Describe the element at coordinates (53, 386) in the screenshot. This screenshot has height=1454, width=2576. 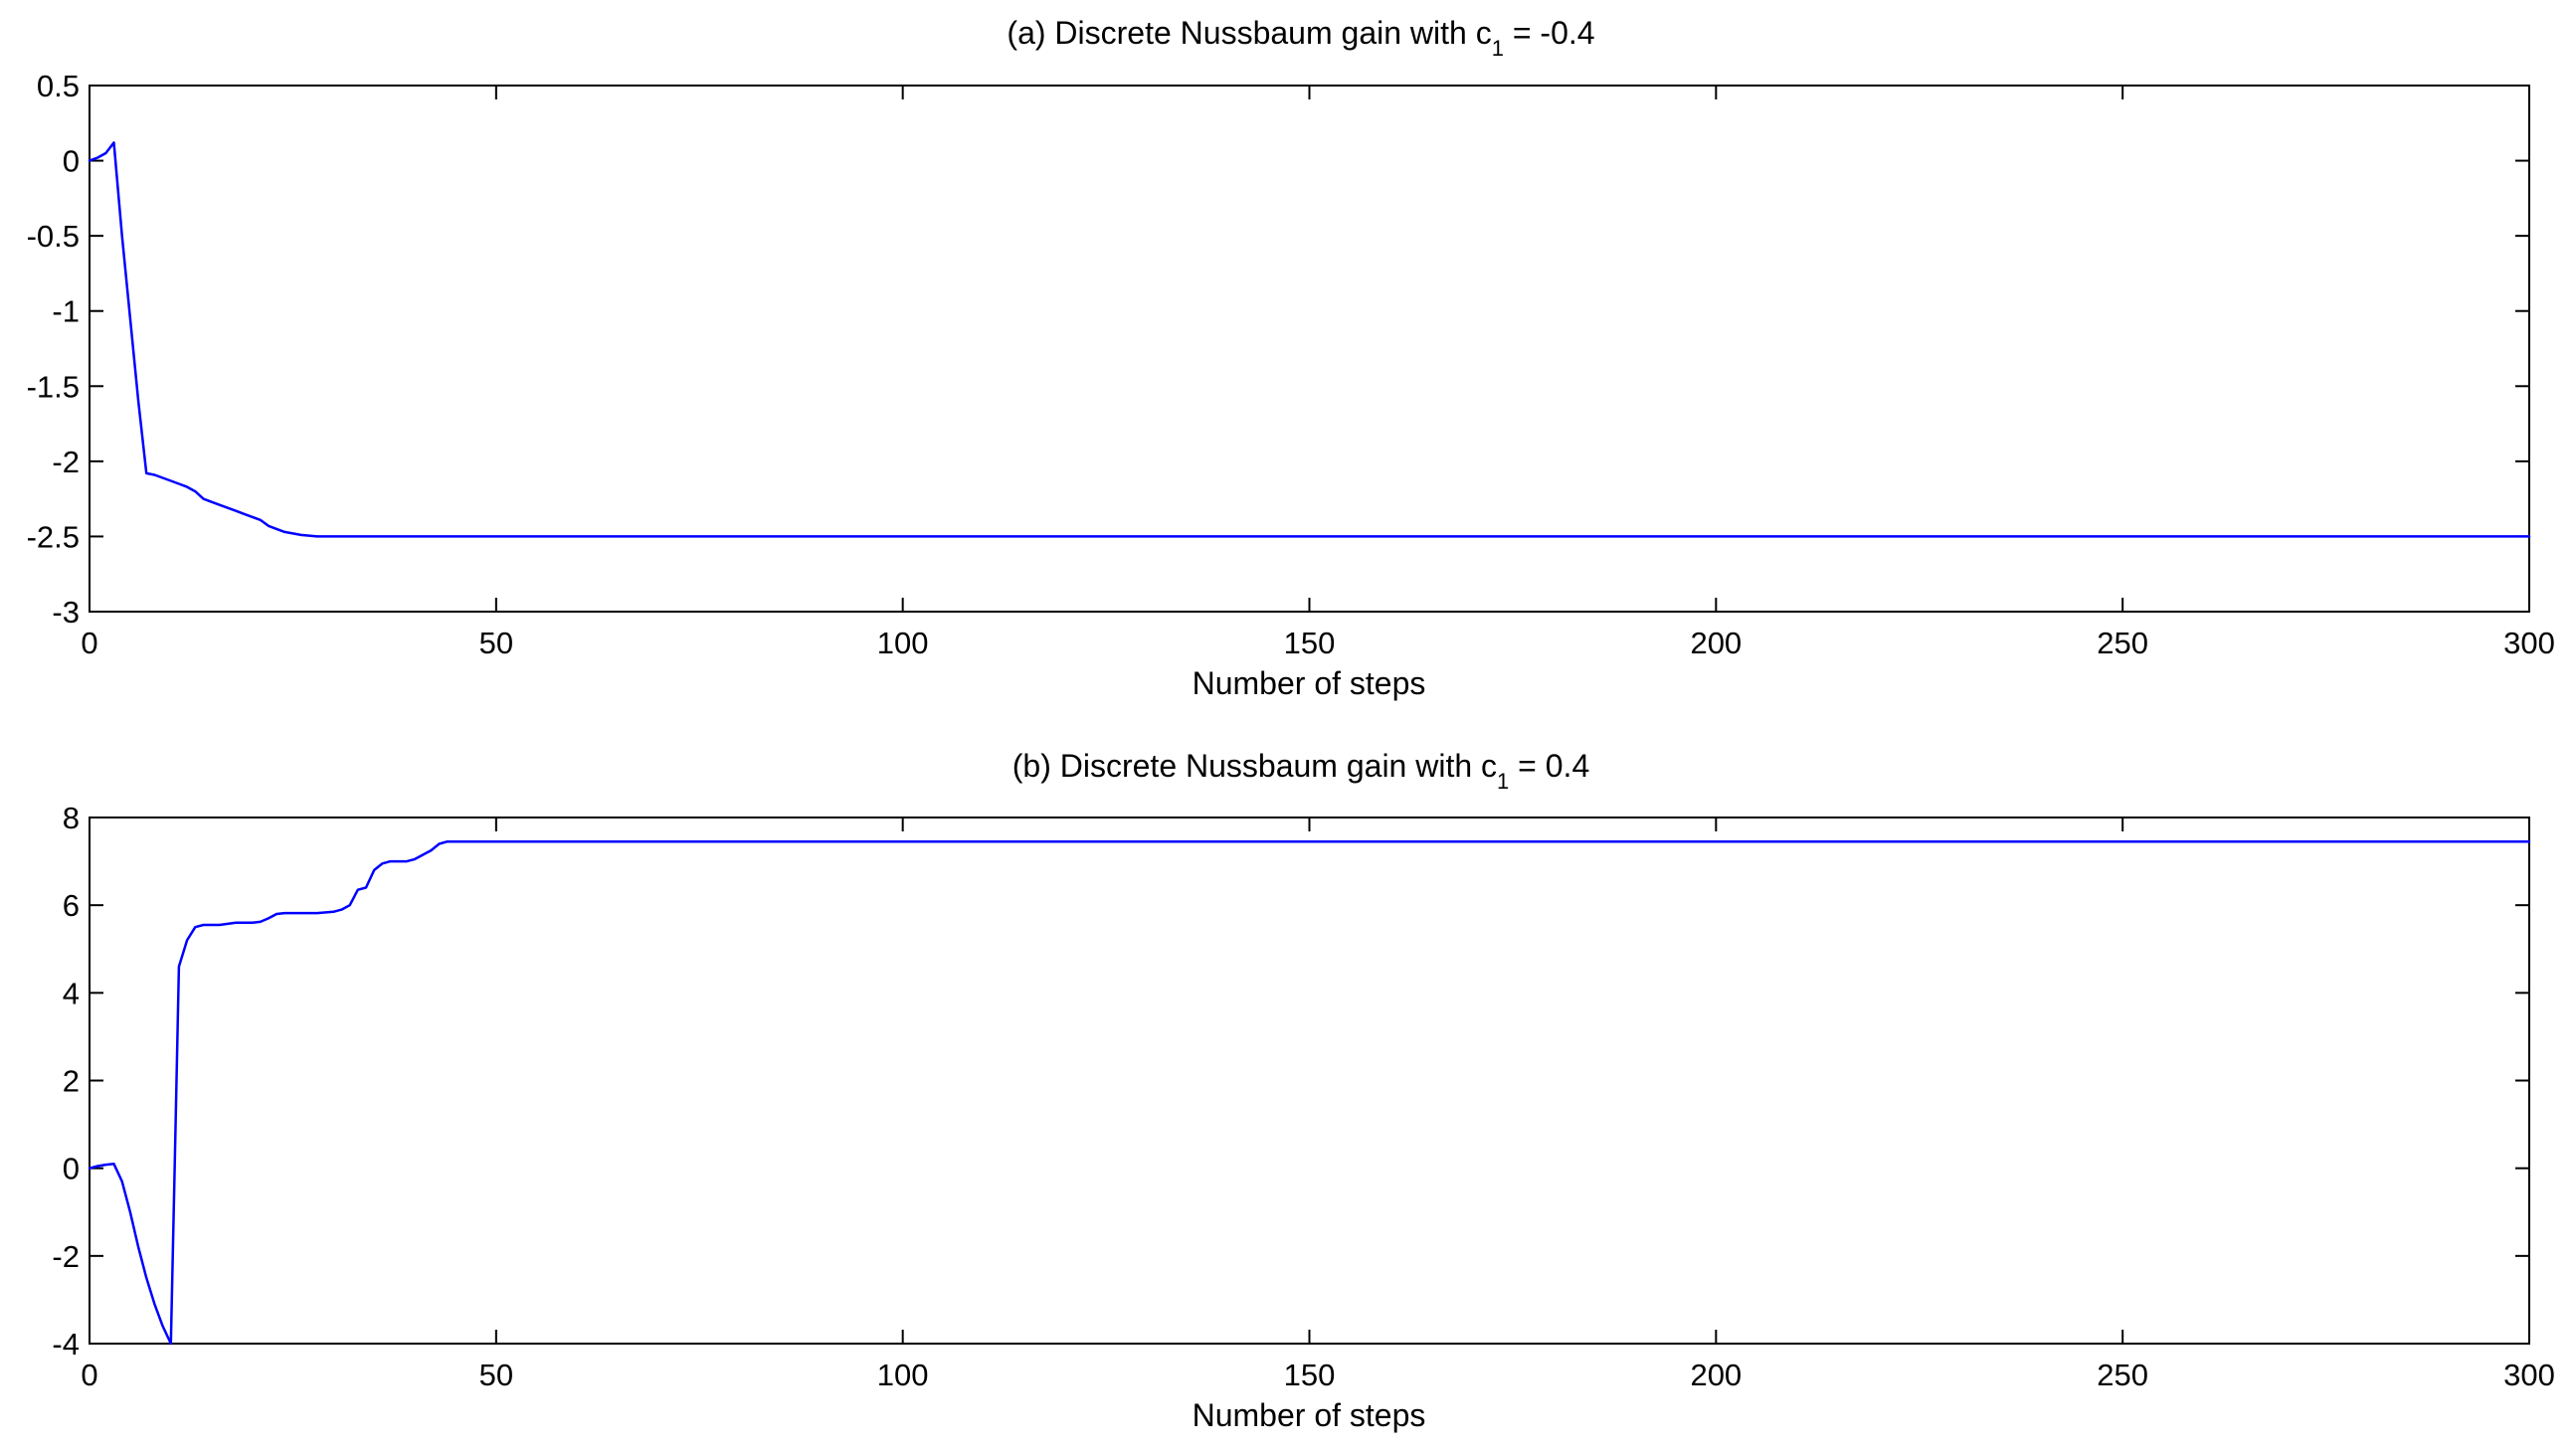
I see `subplot-a-ytick-label: -1.5` at that location.